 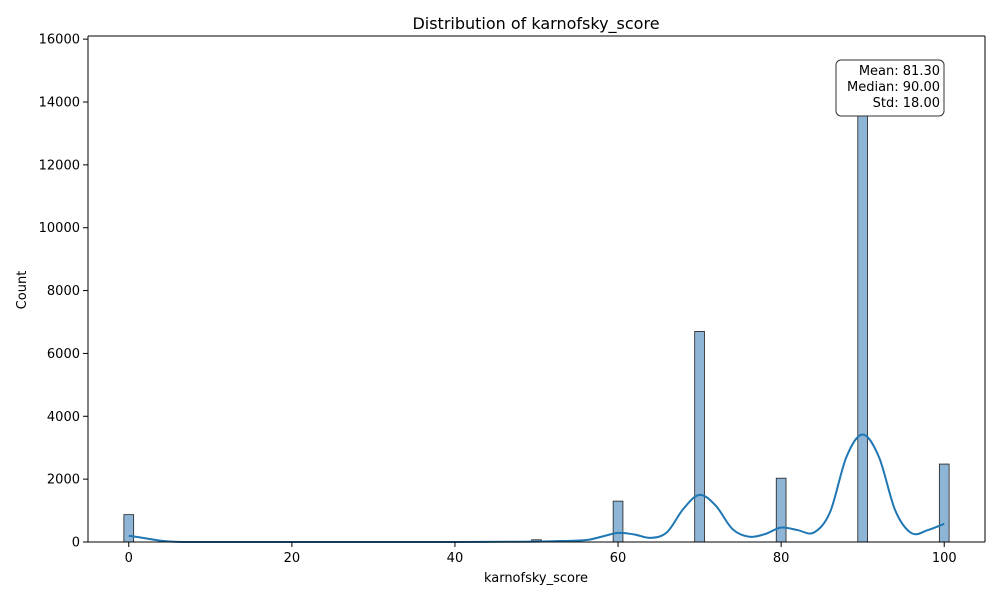 I want to click on y-tick-label: 16000, so click(x=59, y=40).